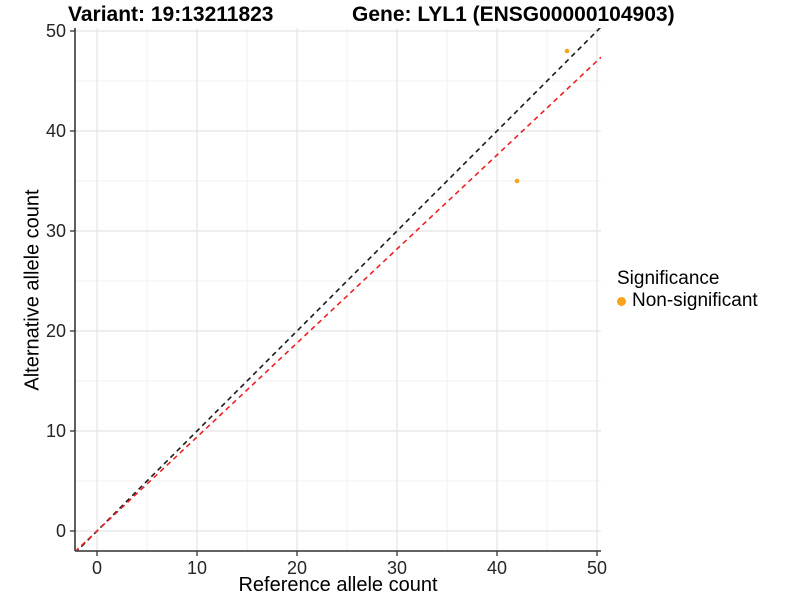 This screenshot has width=800, height=600. I want to click on legend-point-icon, so click(621, 301).